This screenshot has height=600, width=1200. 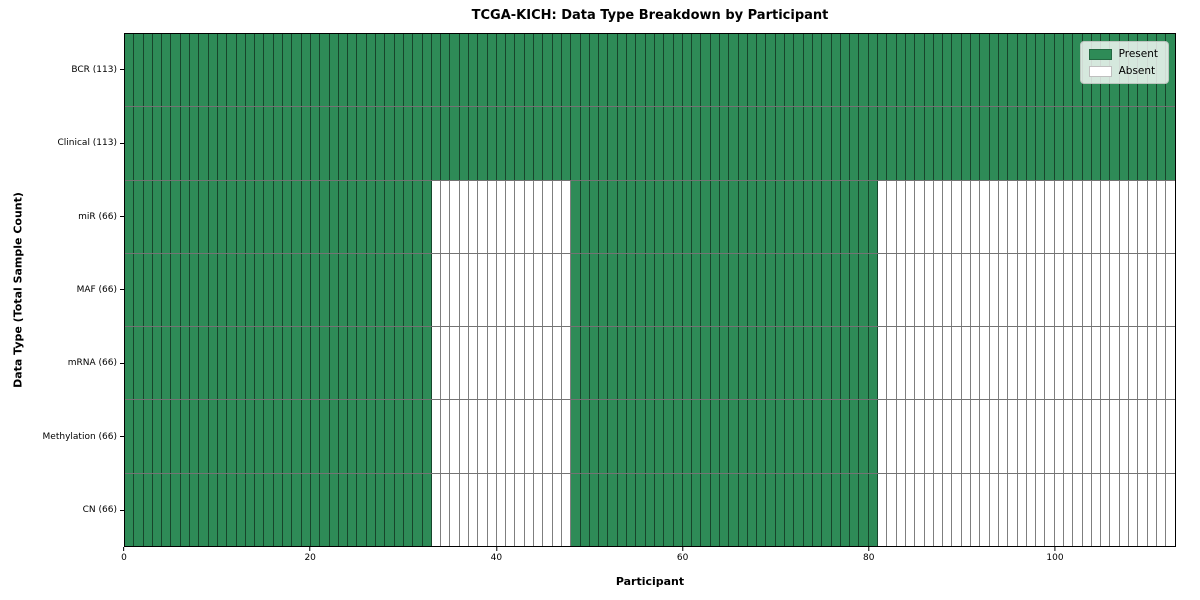 I want to click on legend-swatch-absent-icon, so click(x=1100, y=71).